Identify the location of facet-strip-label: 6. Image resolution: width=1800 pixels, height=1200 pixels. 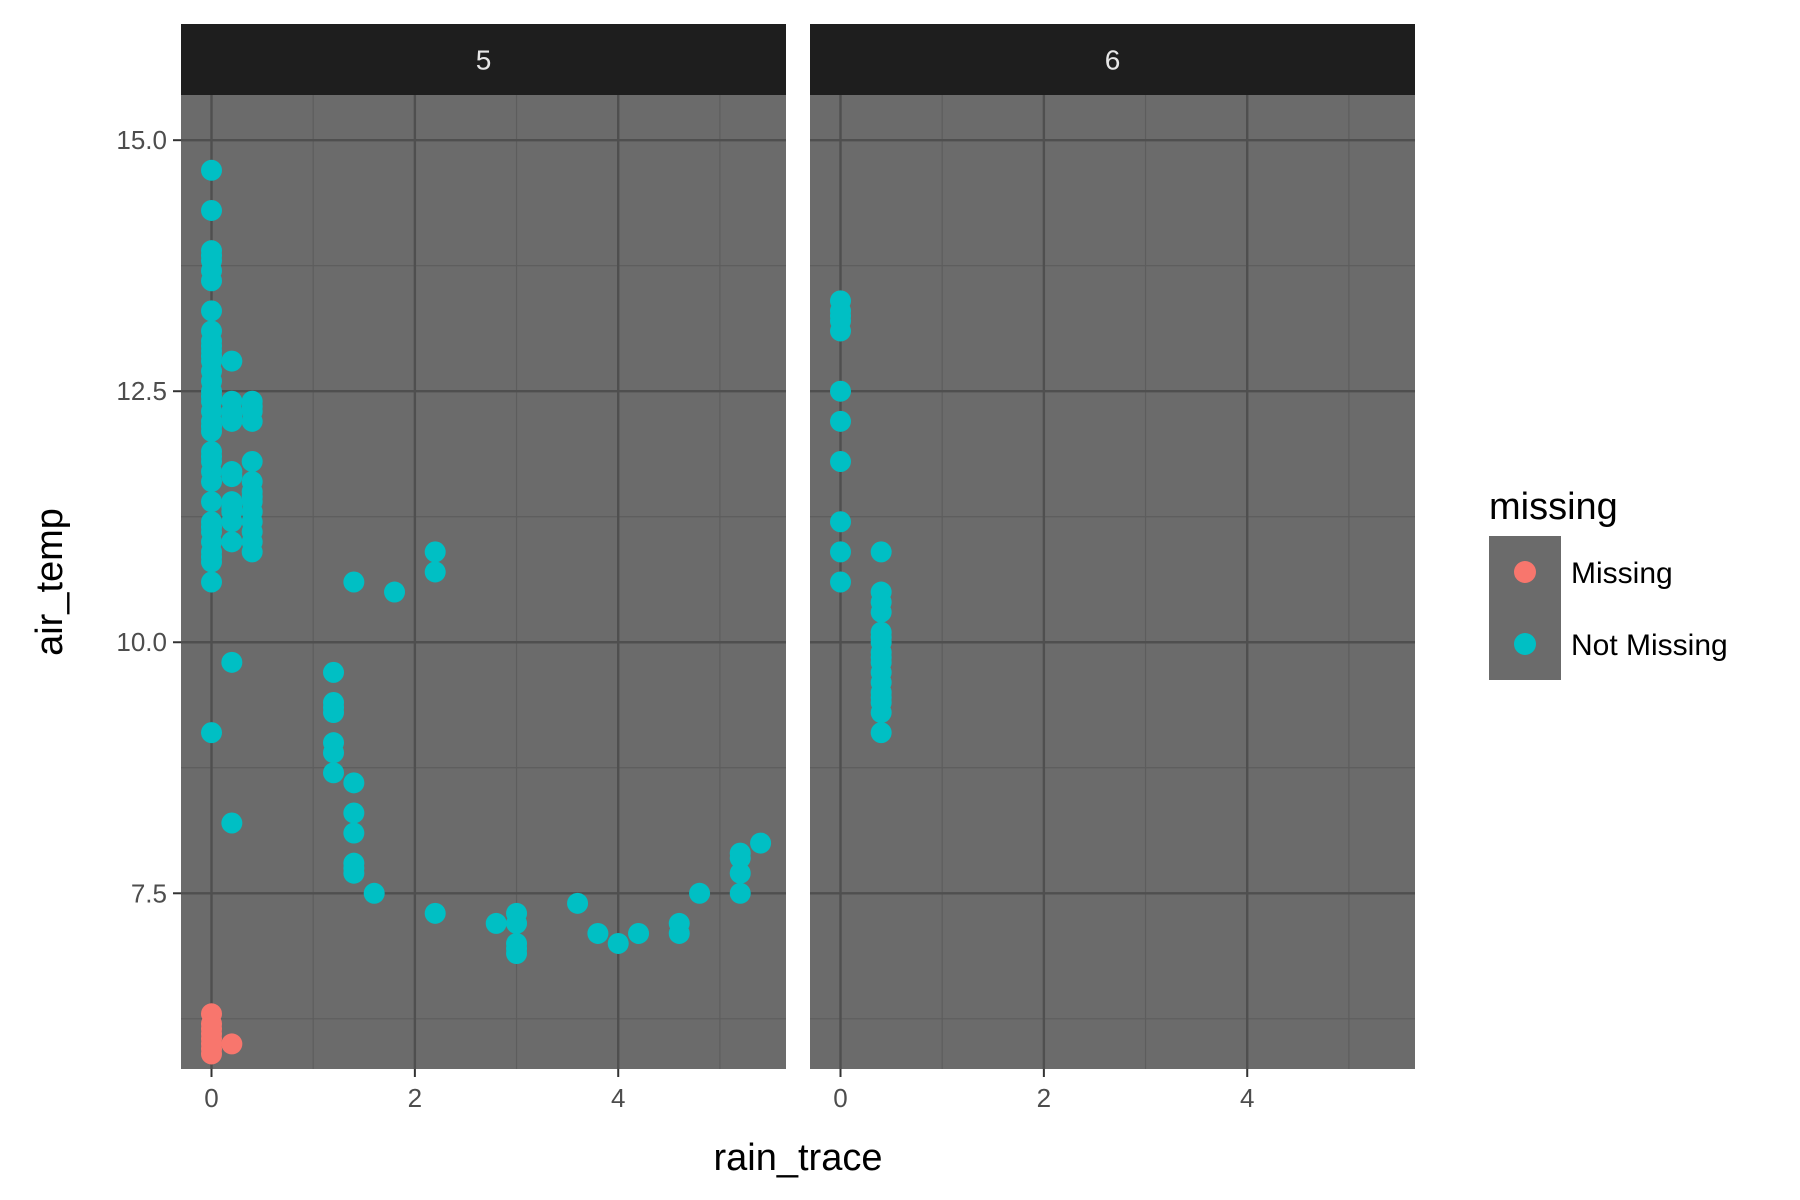
(1113, 60).